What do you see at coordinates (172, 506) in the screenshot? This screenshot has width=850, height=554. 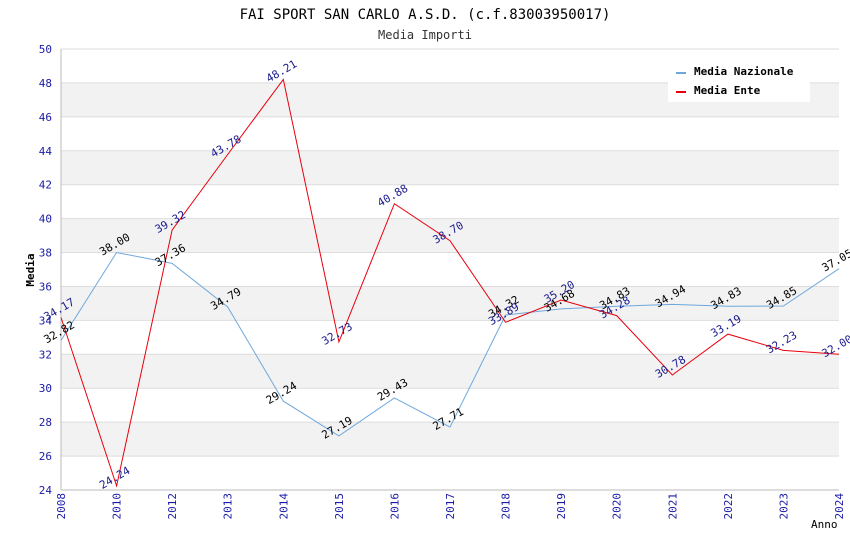 I see `x-tick-label: 2012` at bounding box center [172, 506].